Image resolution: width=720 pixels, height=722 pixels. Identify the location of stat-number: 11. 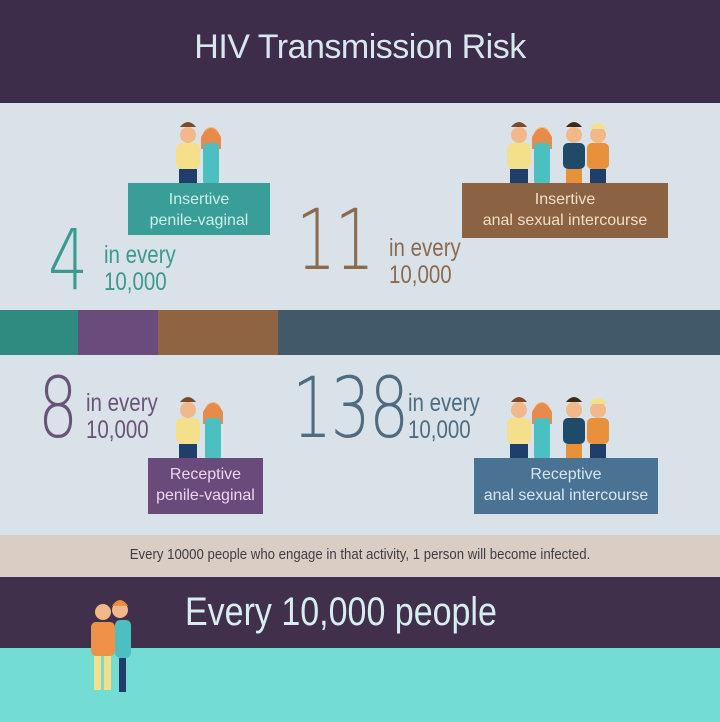
(335, 240).